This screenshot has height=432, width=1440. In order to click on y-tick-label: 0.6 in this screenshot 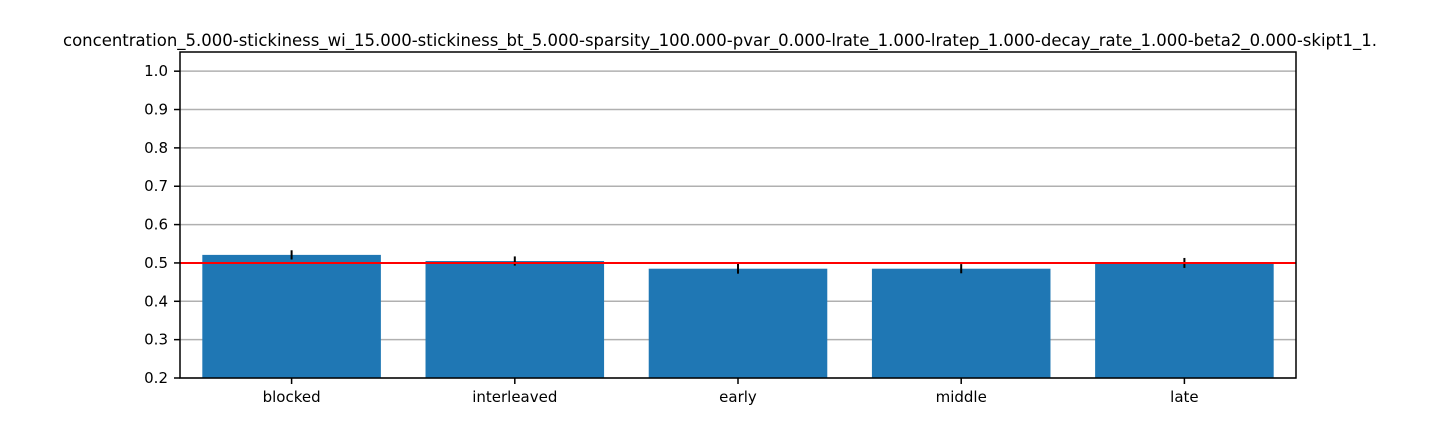, I will do `click(156, 225)`.